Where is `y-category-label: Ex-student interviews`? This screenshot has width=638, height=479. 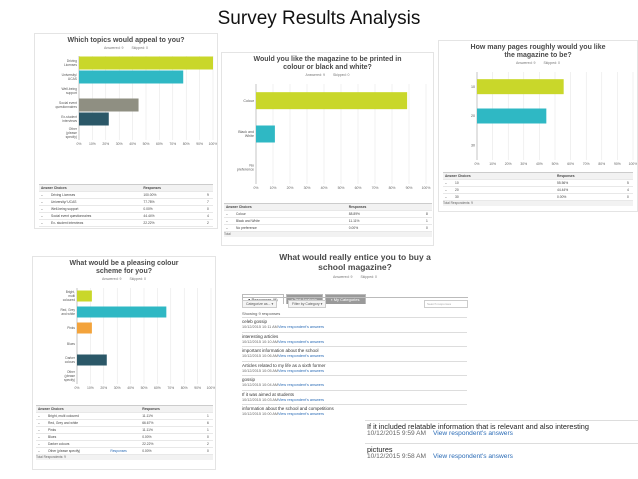 y-category-label: Ex-student interviews is located at coordinates (69, 119).